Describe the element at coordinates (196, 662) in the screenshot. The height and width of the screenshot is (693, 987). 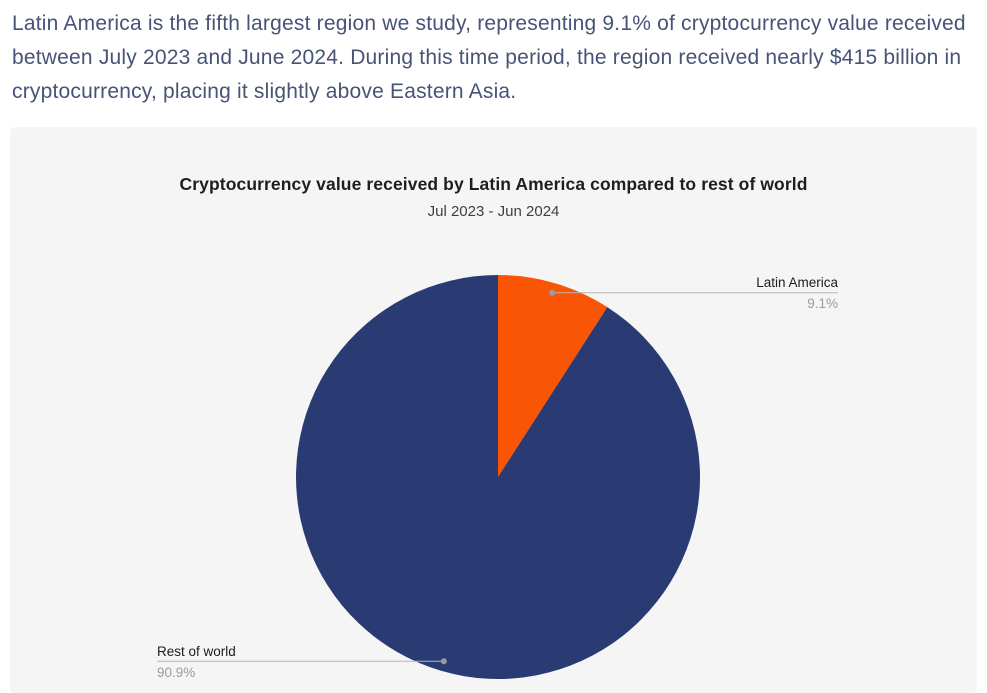
I see `slice-label-rest-of-world: Rest of world 90.9%` at that location.